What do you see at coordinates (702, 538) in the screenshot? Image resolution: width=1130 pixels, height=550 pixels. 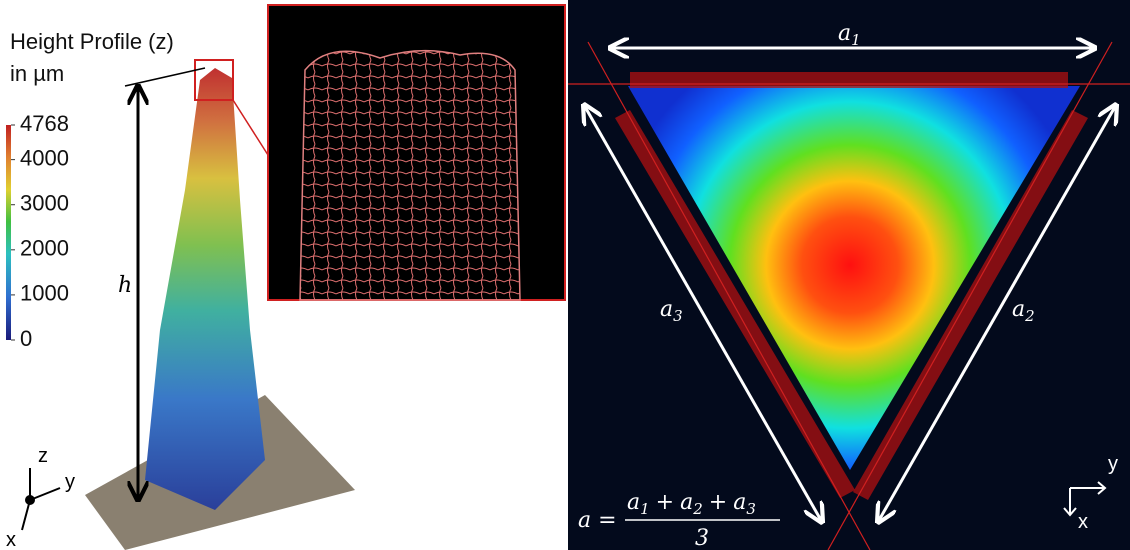 I see `formula-denominator: 3` at bounding box center [702, 538].